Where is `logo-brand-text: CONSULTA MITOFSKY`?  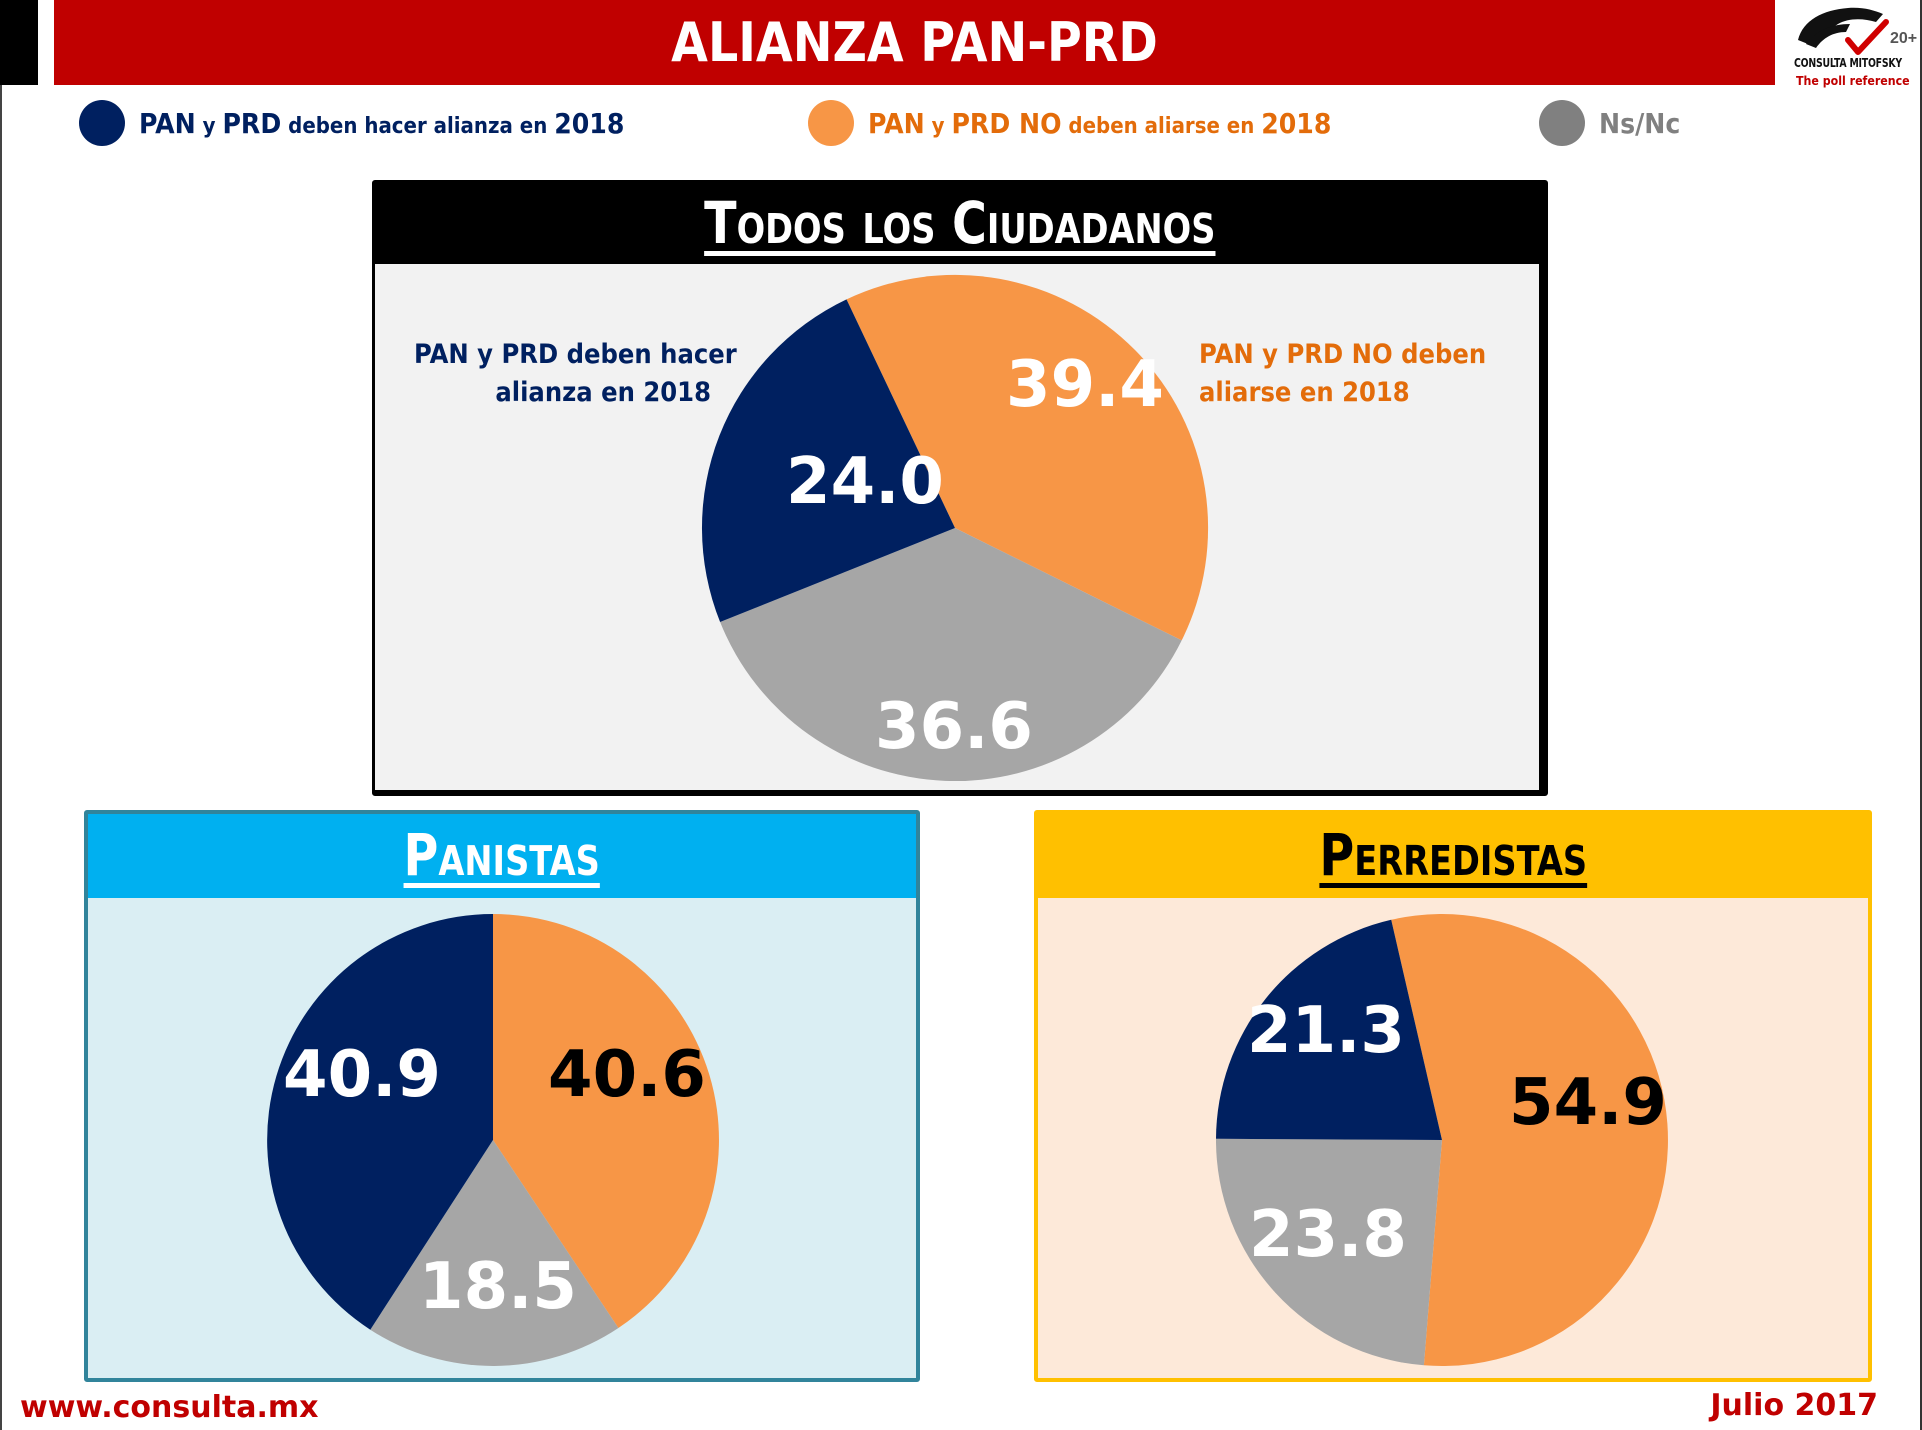
logo-brand-text: CONSULTA MITOFSKY is located at coordinates (1848, 63).